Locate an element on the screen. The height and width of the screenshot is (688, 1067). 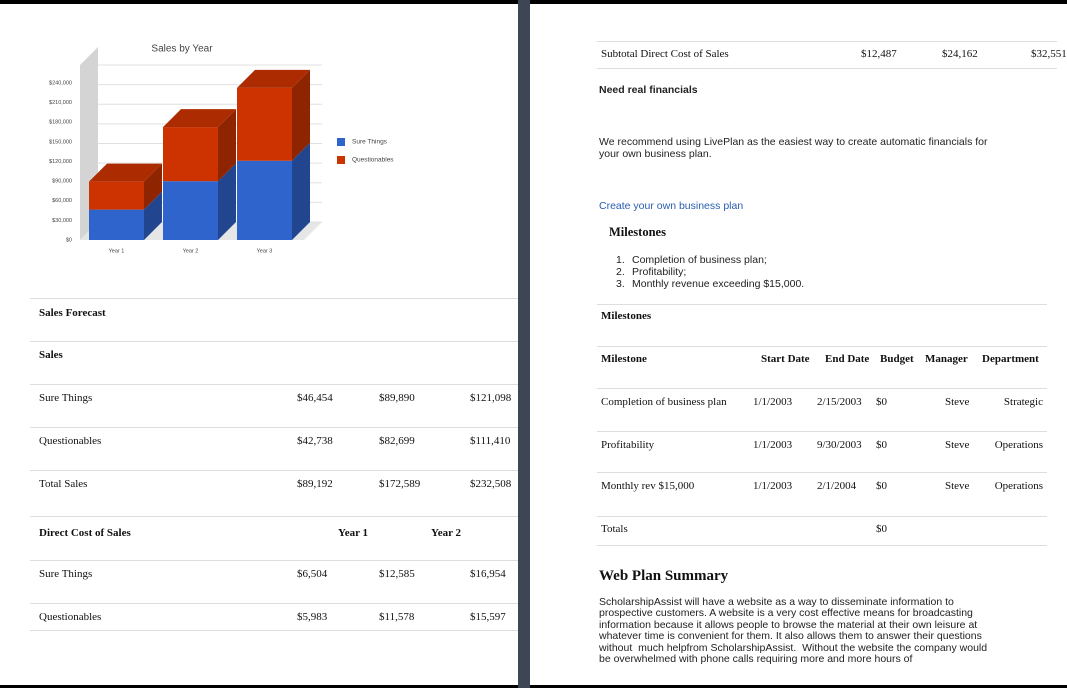
table-cell: Subtotal Direct Cost of Sales is located at coordinates (665, 54).